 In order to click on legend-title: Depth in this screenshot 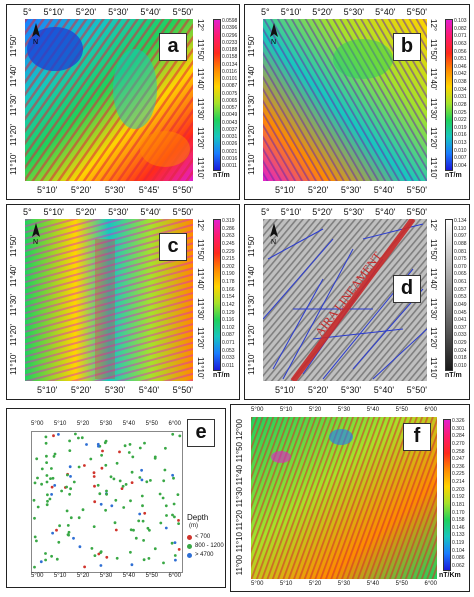, I will do `click(198, 517)`.